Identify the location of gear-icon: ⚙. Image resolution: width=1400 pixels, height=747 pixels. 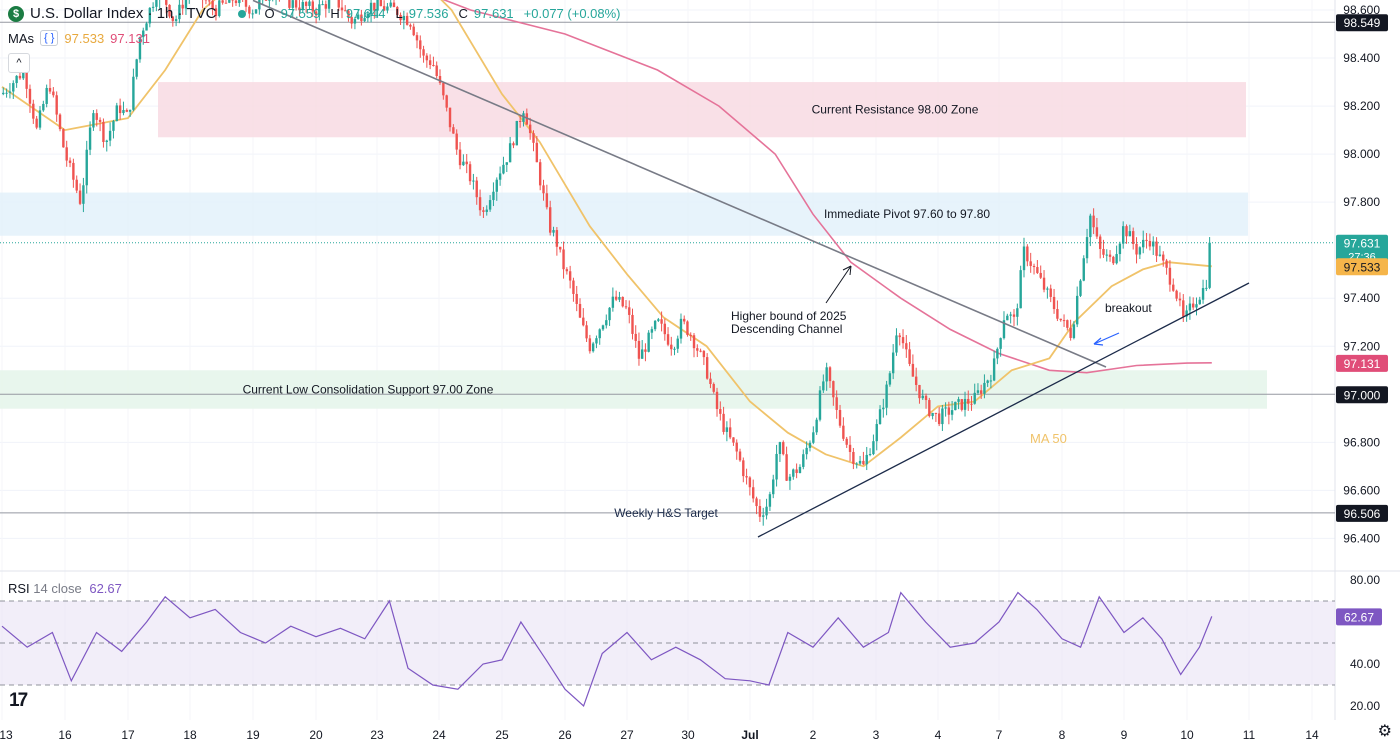
(1384, 731).